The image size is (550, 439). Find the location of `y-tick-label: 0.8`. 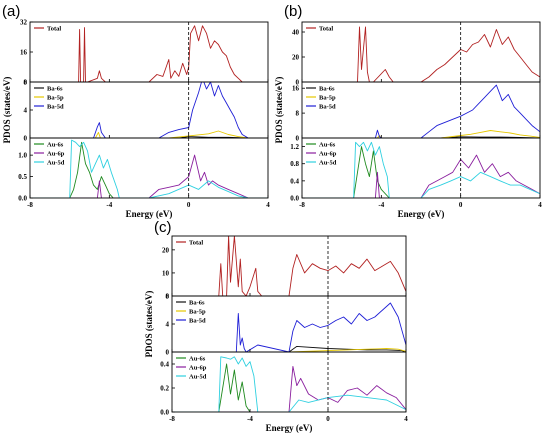

y-tick-label: 0.8 is located at coordinates (294, 164).